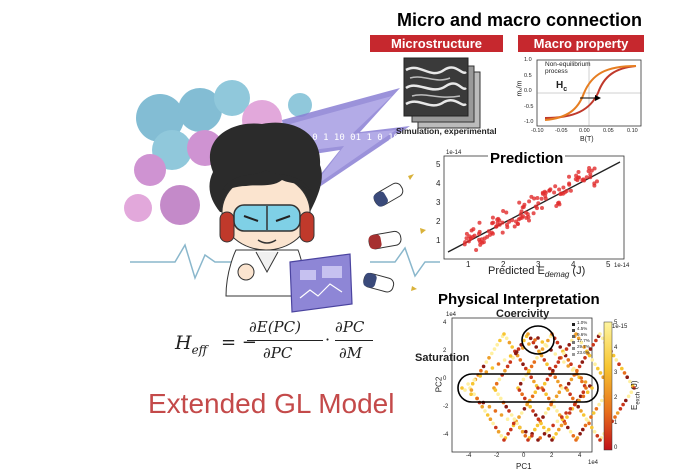 Image resolution: width=700 pixels, height=473 pixels. I want to click on prediction-xtick-label: 3, so click(538, 264).